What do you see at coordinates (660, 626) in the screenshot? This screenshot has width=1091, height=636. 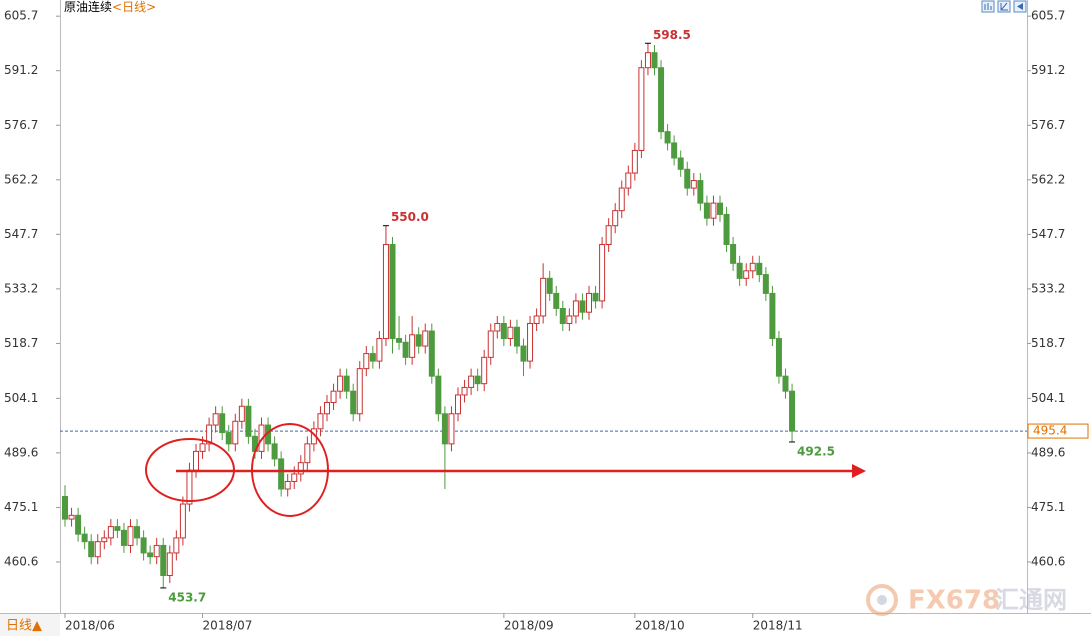 I see `x-tick-label: 2018/10` at bounding box center [660, 626].